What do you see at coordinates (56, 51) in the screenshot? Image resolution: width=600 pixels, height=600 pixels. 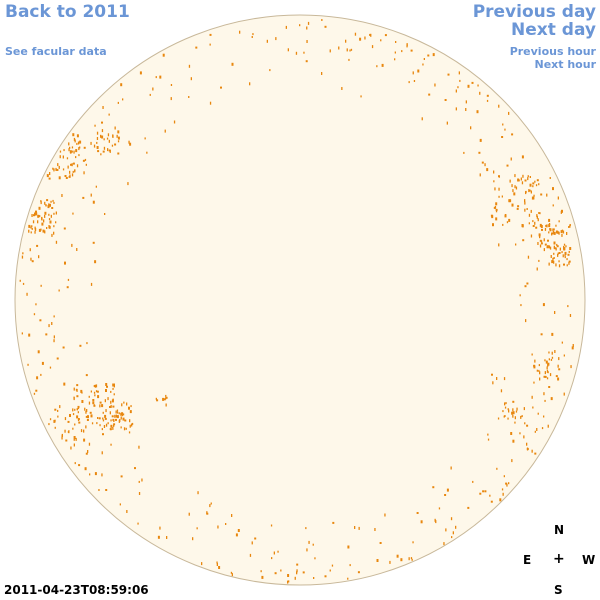 I see `see-facular-data-link: See facular data` at bounding box center [56, 51].